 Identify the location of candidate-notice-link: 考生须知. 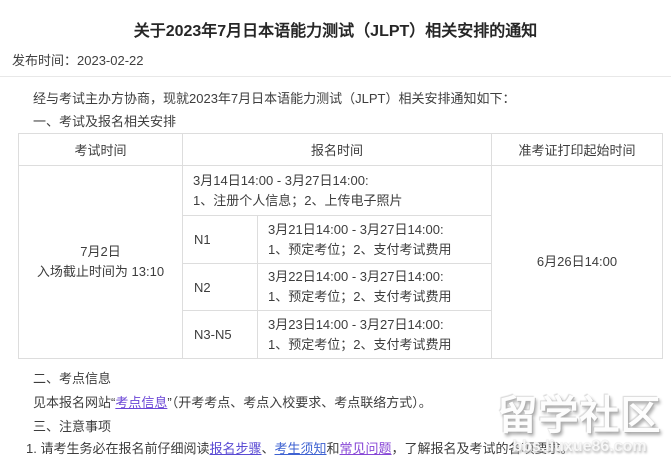
(300, 448).